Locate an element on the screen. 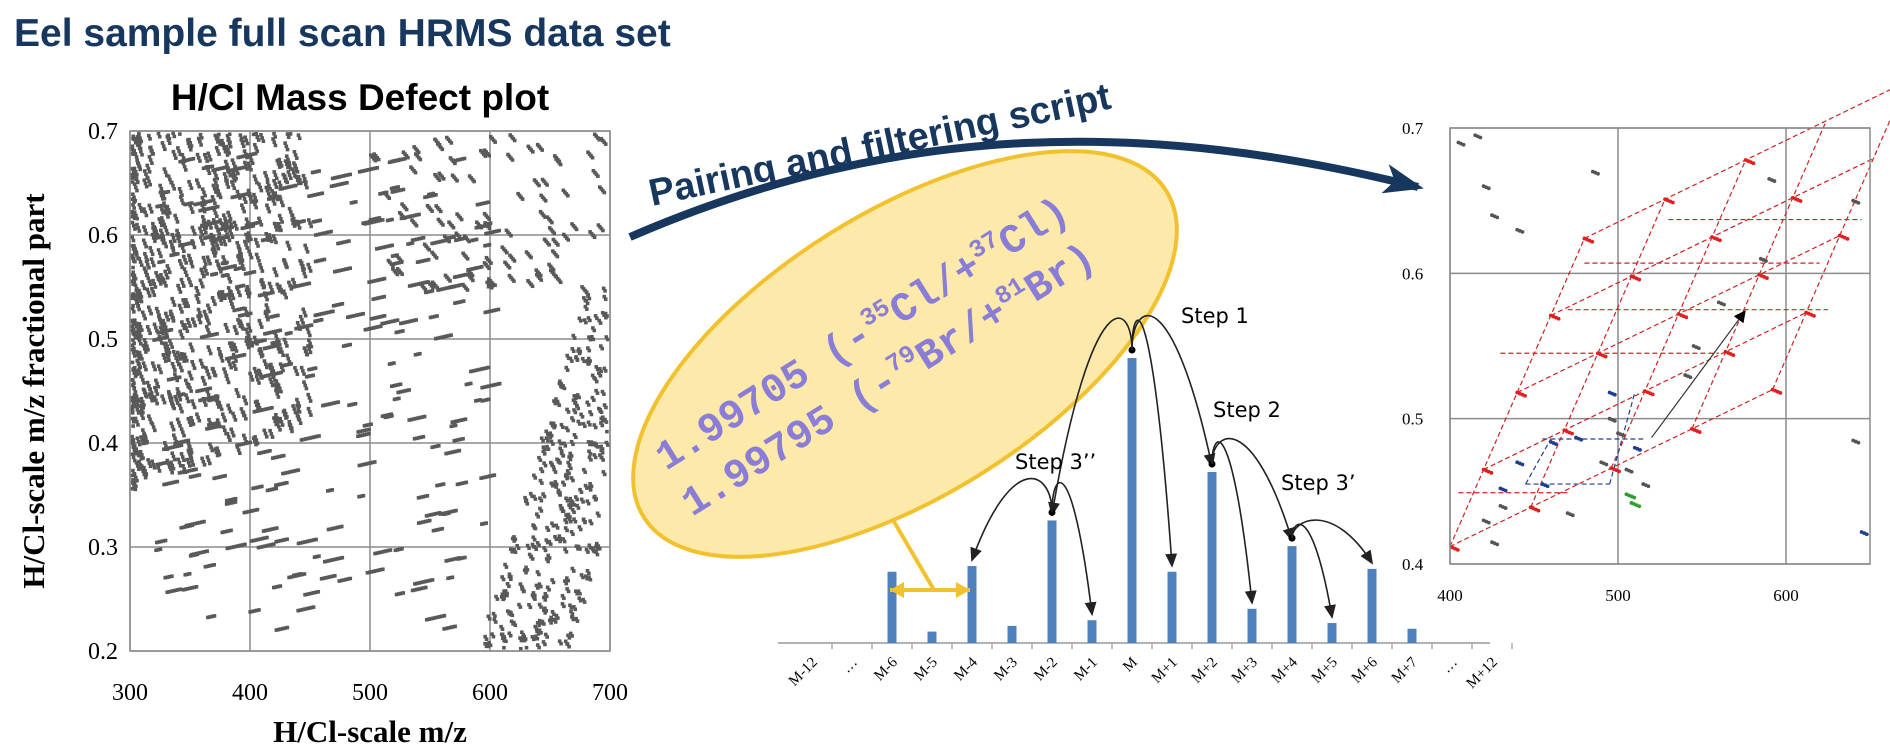 The image size is (1890, 756). isotope-bar is located at coordinates (932, 637).